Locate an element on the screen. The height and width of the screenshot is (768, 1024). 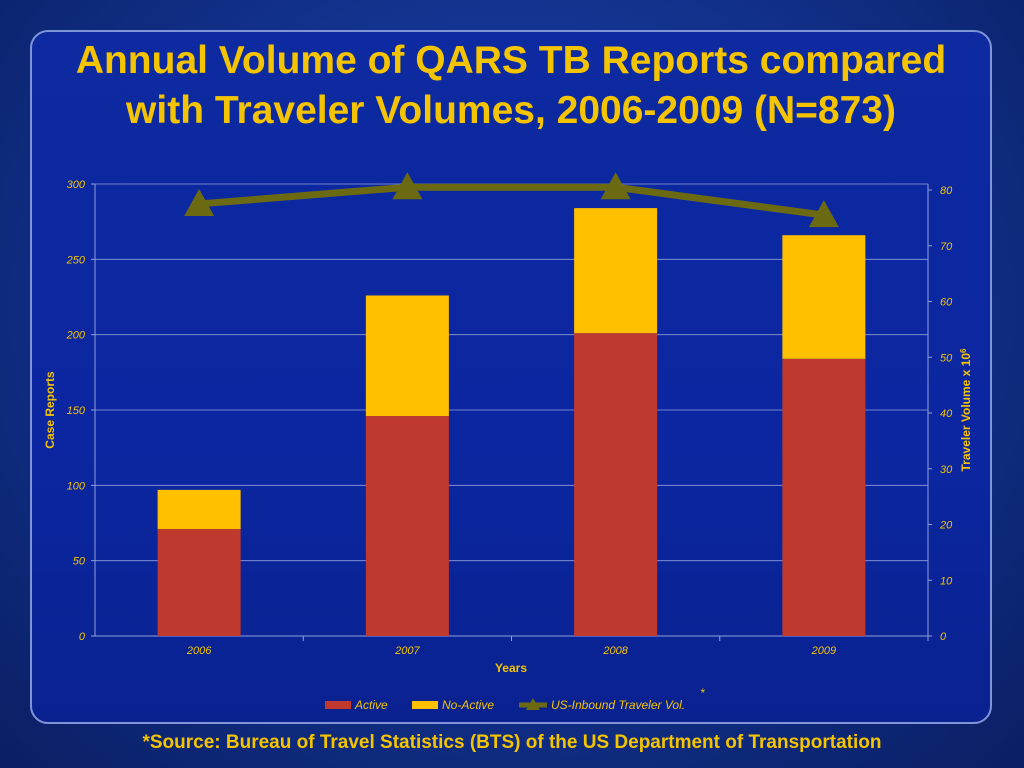
legend-asterisk: * is located at coordinates (702, 693).